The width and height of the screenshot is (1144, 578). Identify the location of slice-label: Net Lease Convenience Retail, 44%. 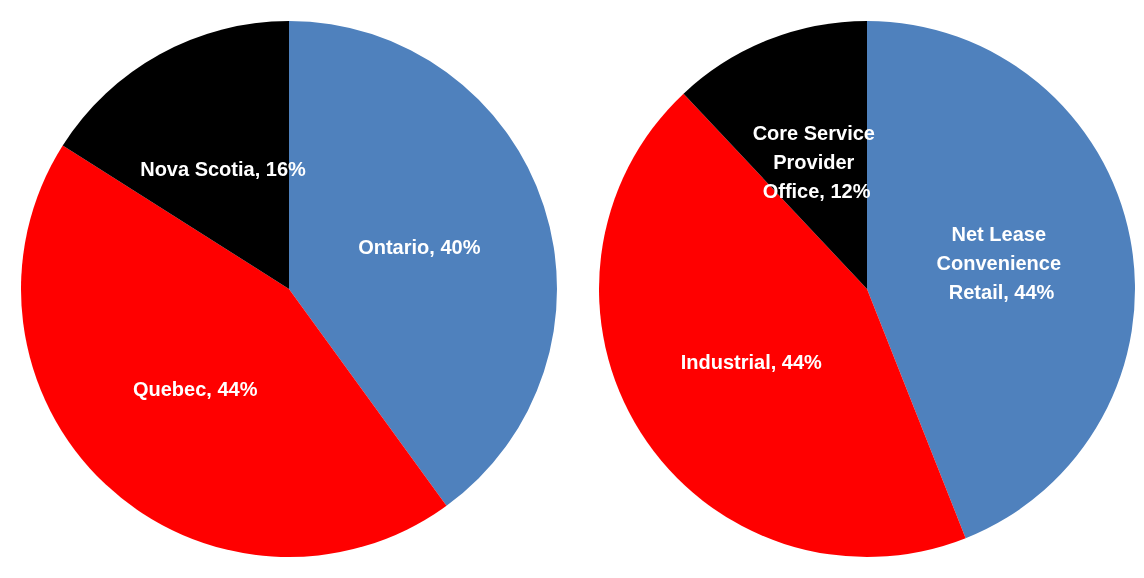
(1001, 263).